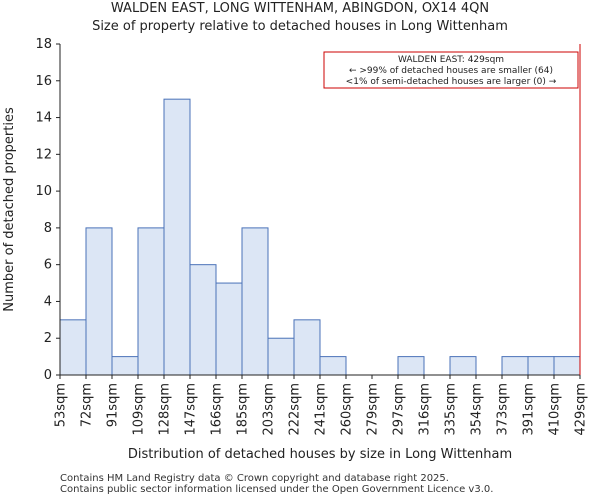  I want to click on bar-410sqm, so click(567, 366).